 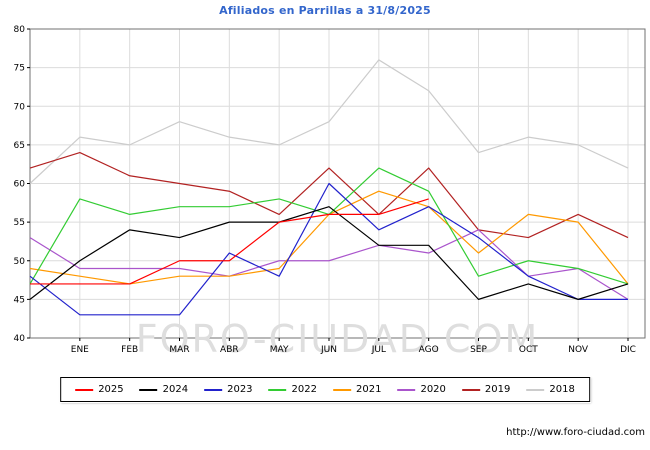 I want to click on legend-item-2019: 2019, so click(x=486, y=389).